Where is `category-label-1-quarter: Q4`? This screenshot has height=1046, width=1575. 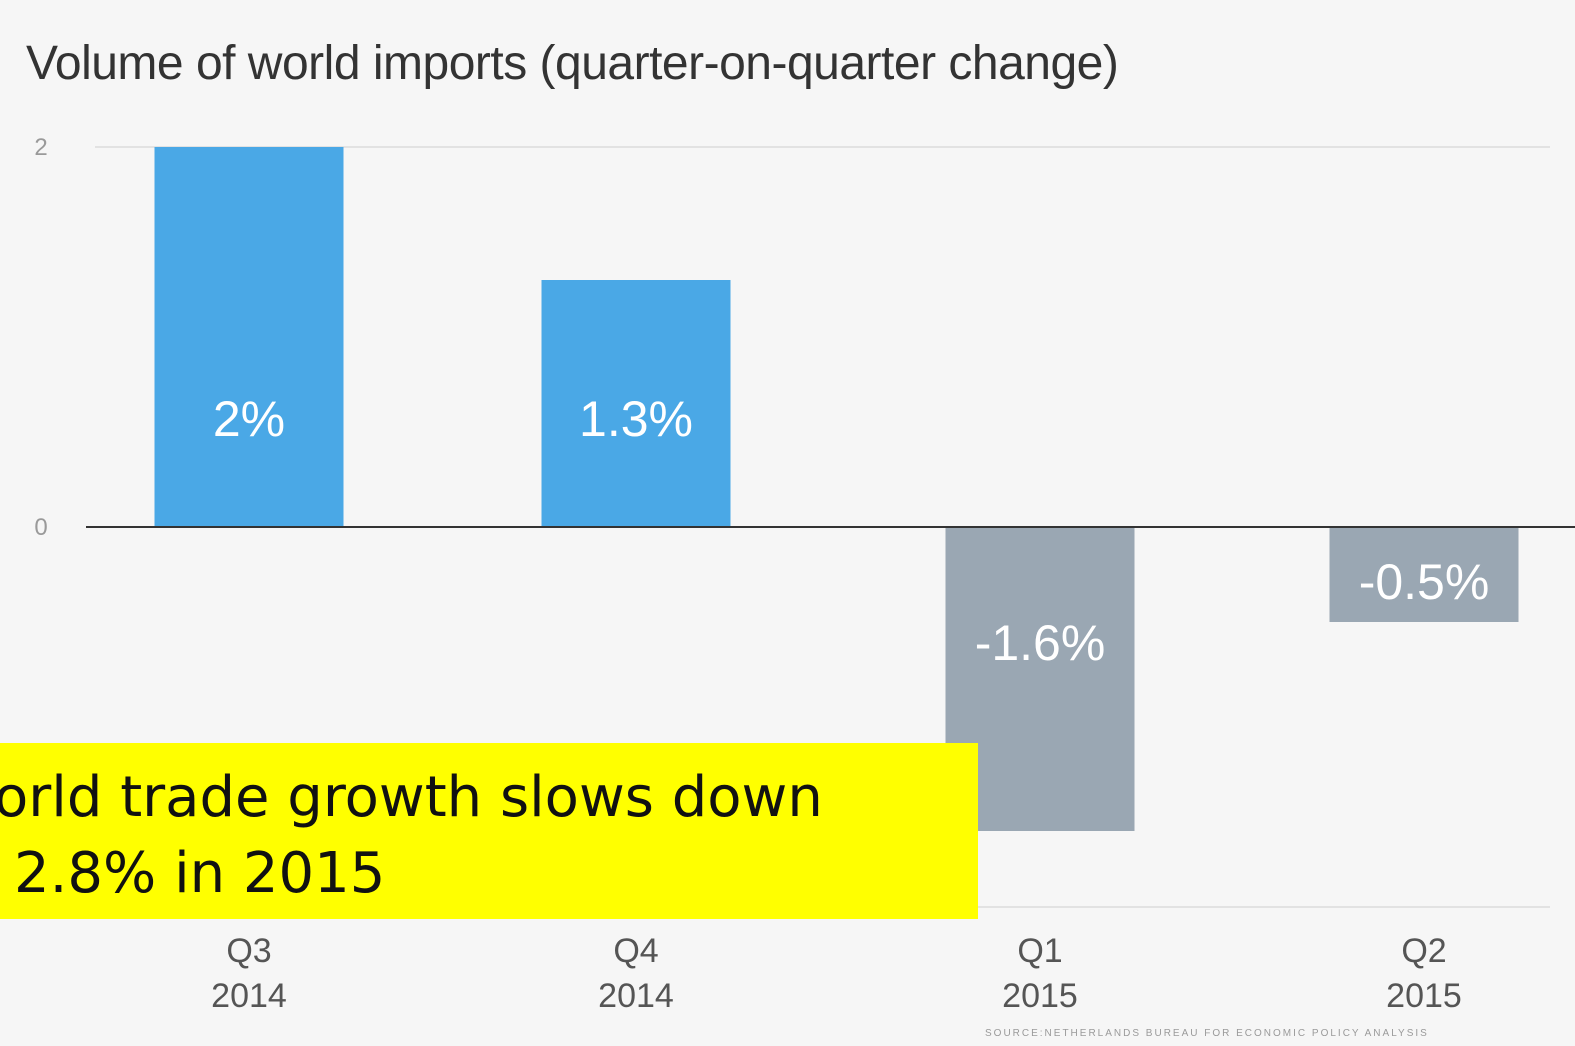 category-label-1-quarter: Q4 is located at coordinates (635, 951).